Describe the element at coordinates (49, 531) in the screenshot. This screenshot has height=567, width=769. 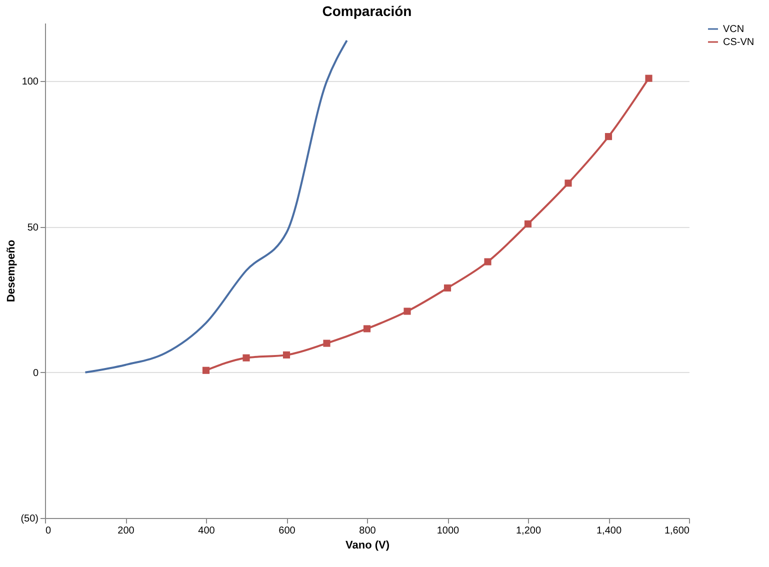
I see `x-tick-label: 0` at that location.